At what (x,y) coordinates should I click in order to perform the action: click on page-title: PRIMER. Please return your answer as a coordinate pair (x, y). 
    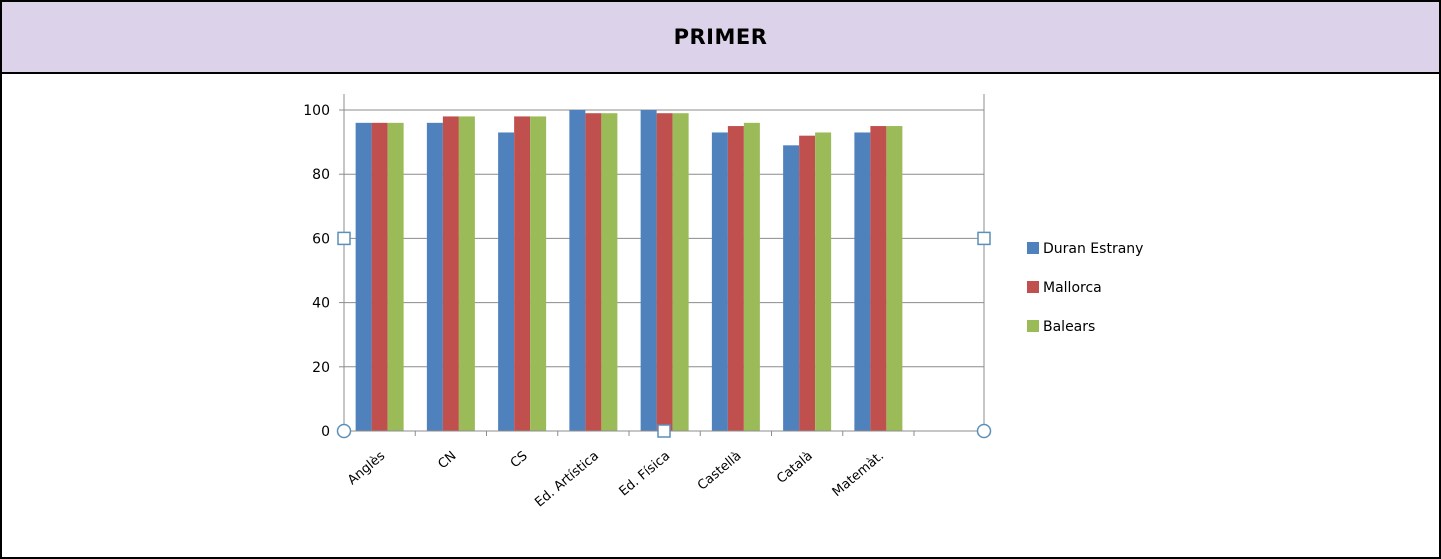
    Looking at the image, I should click on (720, 37).